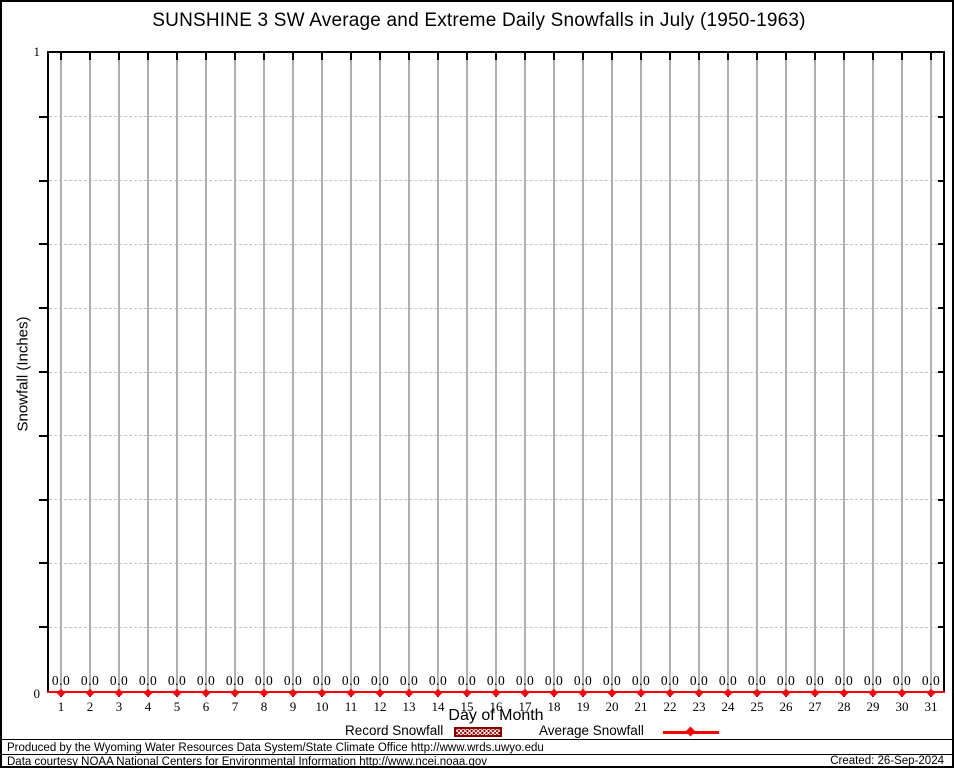  Describe the element at coordinates (477, 739) in the screenshot. I see `footer-divider-top` at that location.